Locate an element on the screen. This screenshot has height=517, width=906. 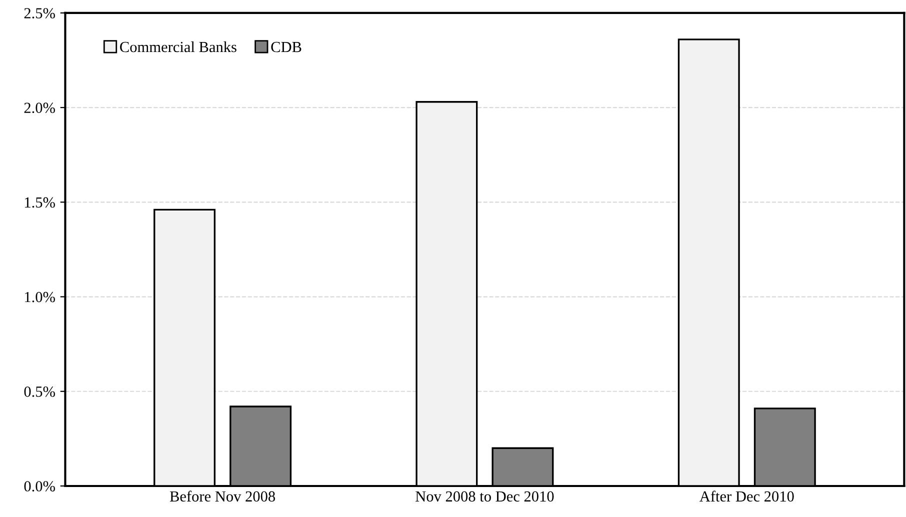
y-tick-label: 0.0% is located at coordinates (39, 486).